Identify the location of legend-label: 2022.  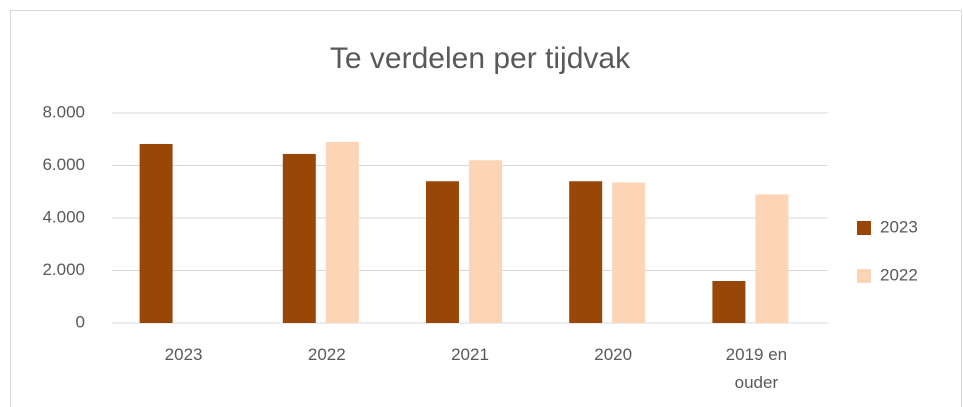
(899, 274).